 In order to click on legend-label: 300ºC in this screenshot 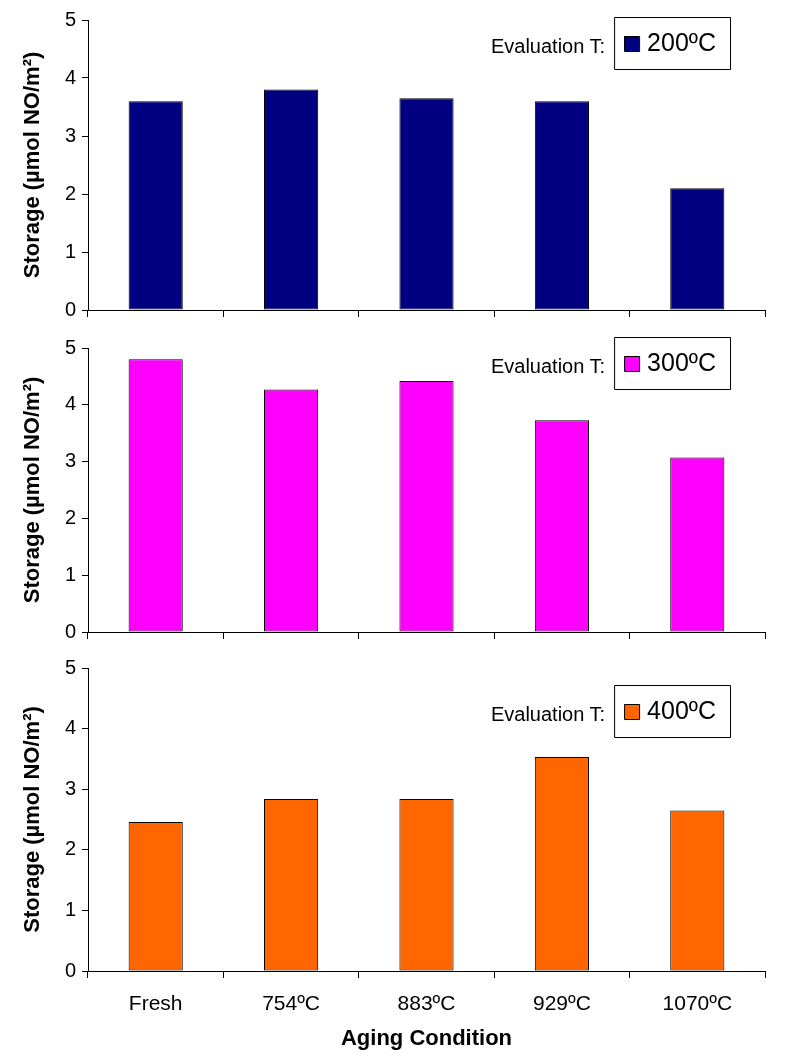, I will do `click(682, 361)`.